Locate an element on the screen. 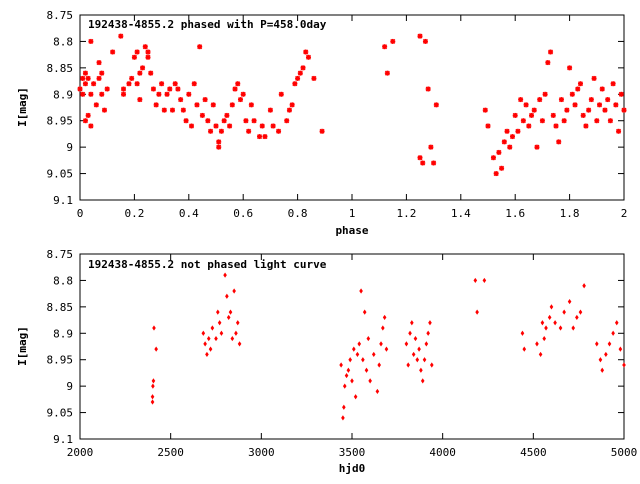 This screenshot has width=640, height=484. x-tick-label: 0.6 is located at coordinates (243, 213).